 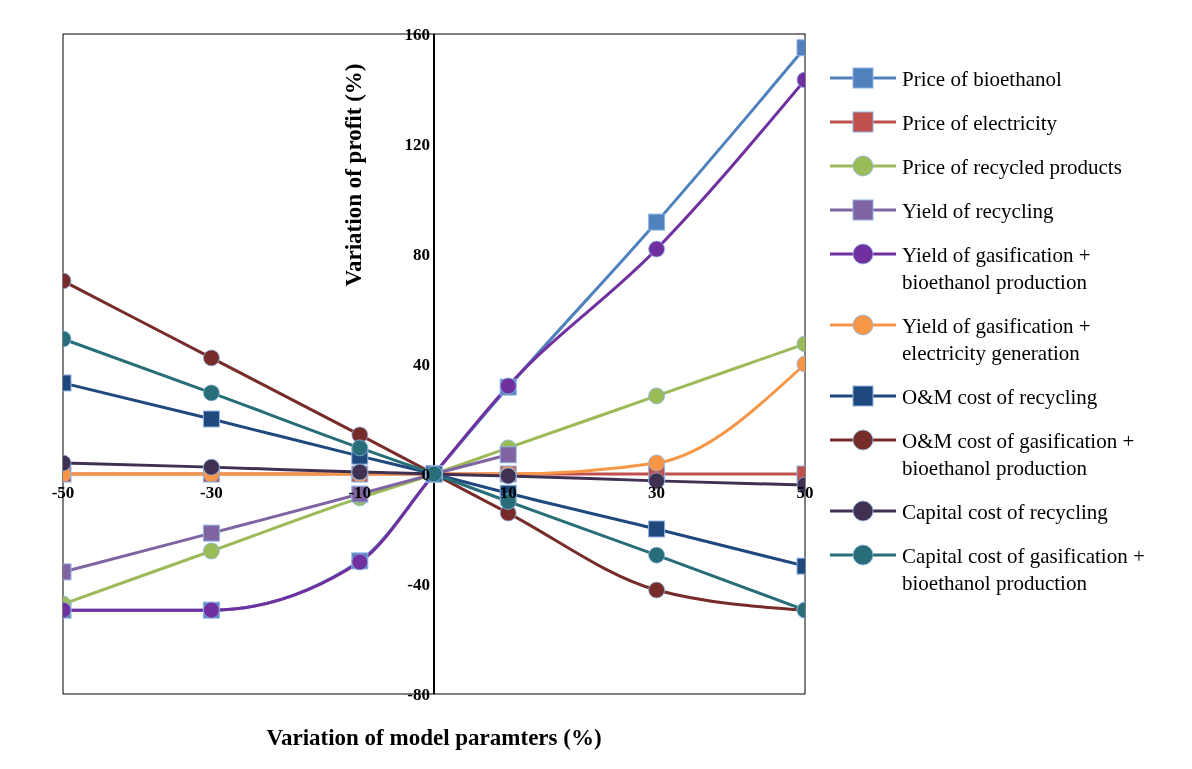 What do you see at coordinates (211, 492) in the screenshot?
I see `x-tick-label: -30` at bounding box center [211, 492].